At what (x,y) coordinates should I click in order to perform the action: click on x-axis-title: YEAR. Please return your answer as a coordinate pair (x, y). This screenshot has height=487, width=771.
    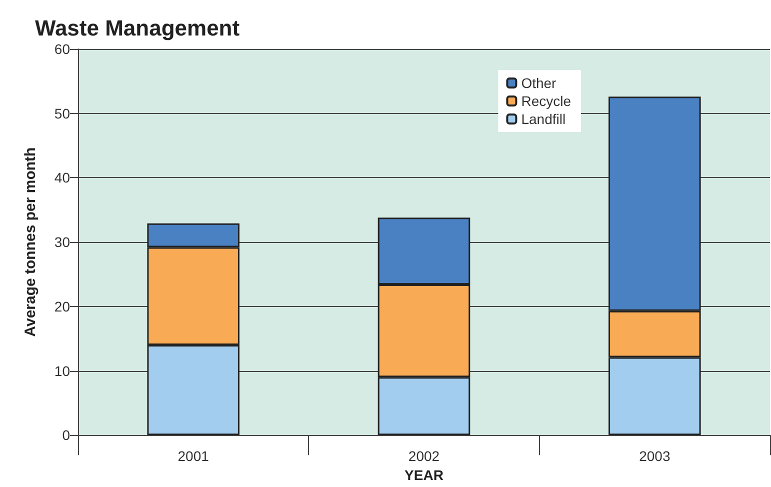
    Looking at the image, I should click on (424, 475).